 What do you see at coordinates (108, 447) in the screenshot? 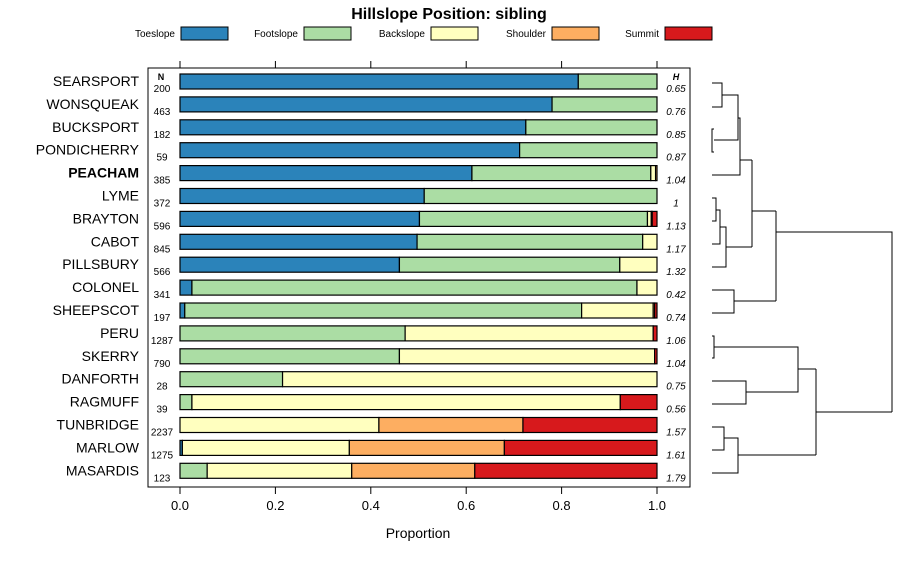
I see `category-label: MARLOW` at bounding box center [108, 447].